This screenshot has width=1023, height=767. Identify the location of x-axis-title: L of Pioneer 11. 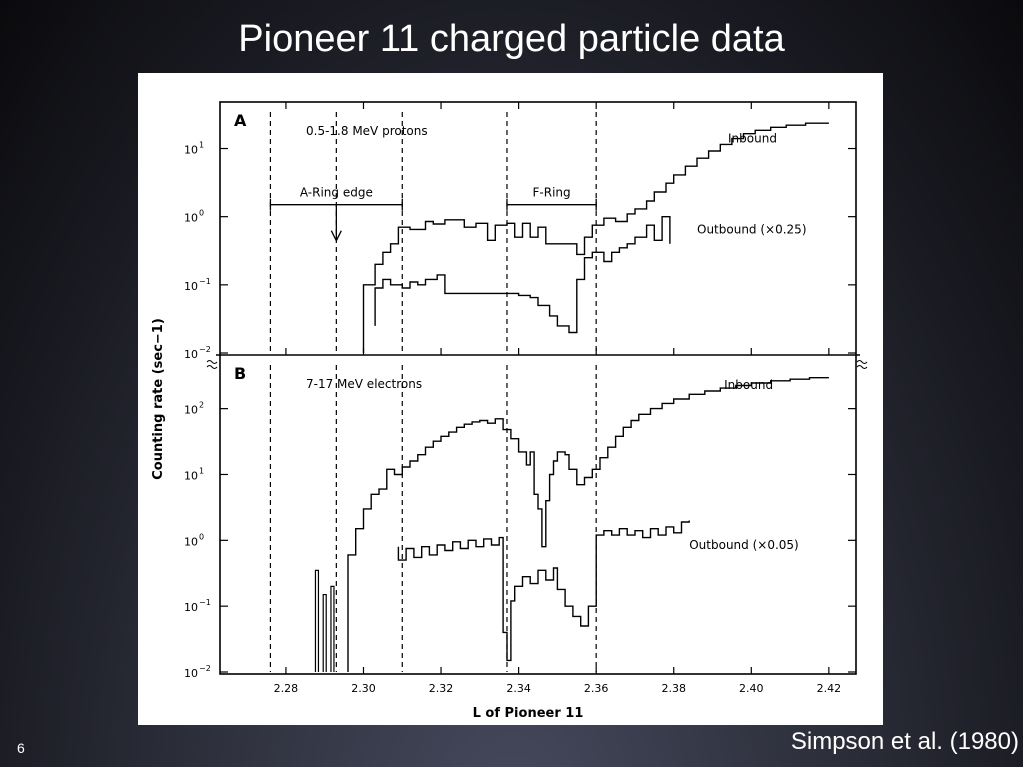
(528, 713).